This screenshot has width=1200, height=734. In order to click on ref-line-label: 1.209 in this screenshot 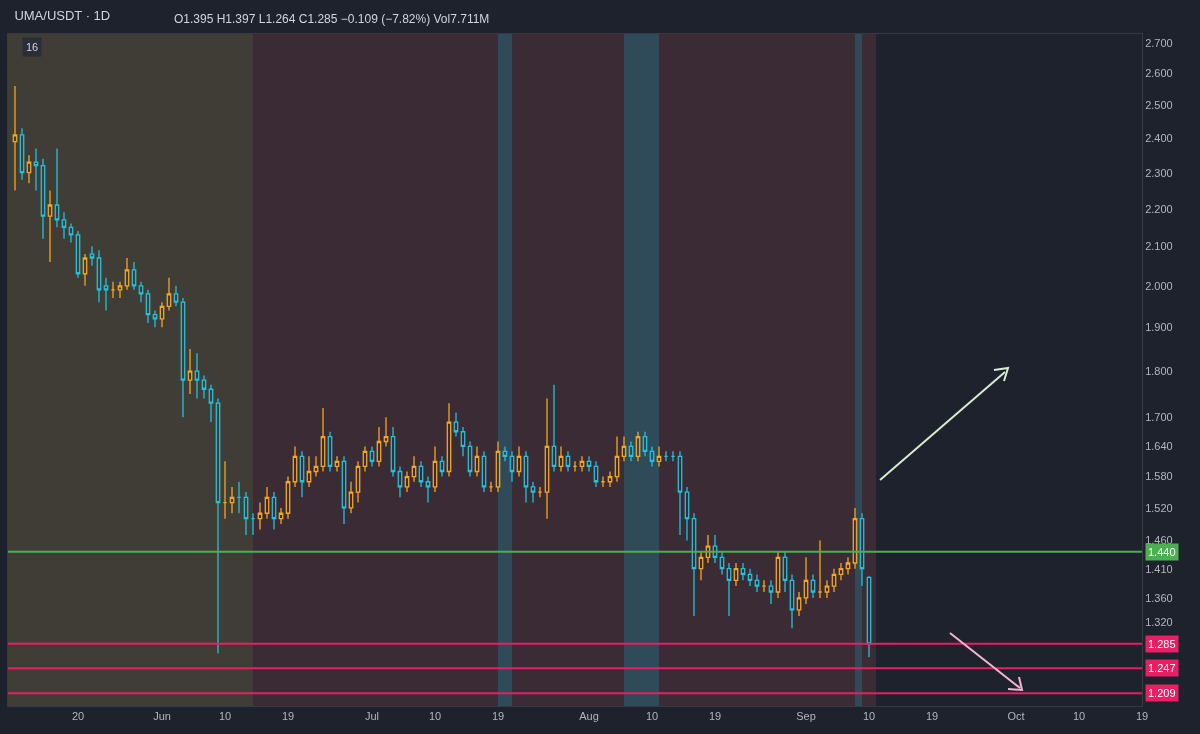, I will do `click(1162, 693)`.